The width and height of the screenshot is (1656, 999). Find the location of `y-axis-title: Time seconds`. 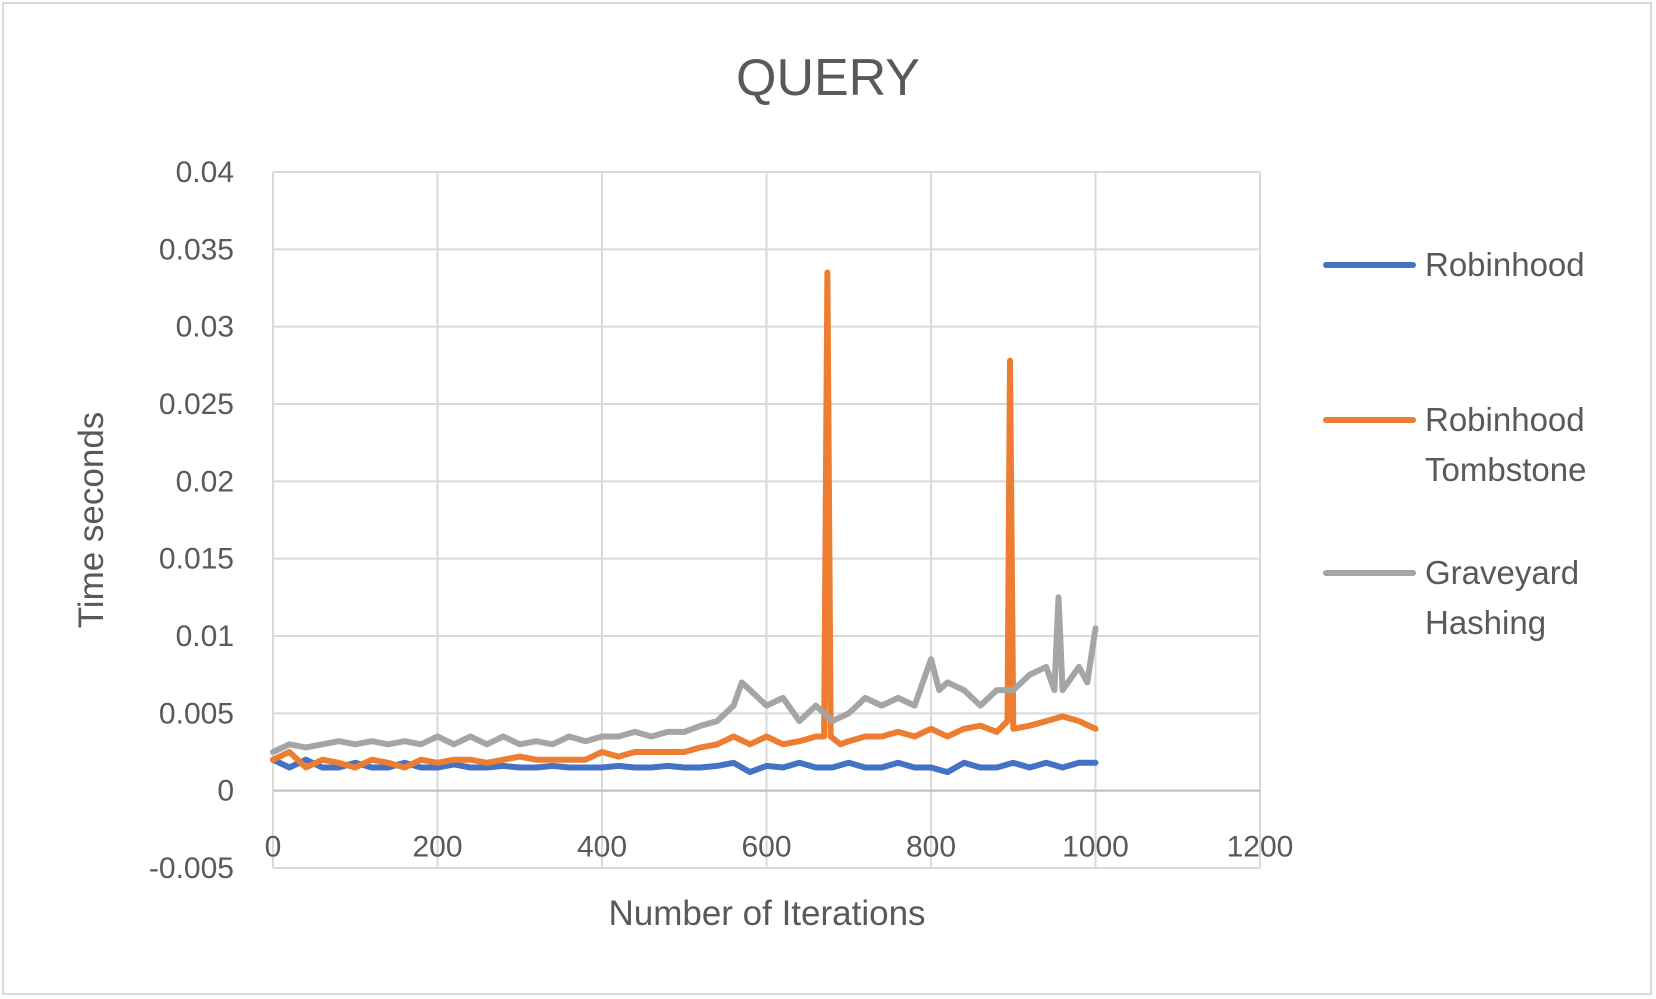

y-axis-title: Time seconds is located at coordinates (91, 520).